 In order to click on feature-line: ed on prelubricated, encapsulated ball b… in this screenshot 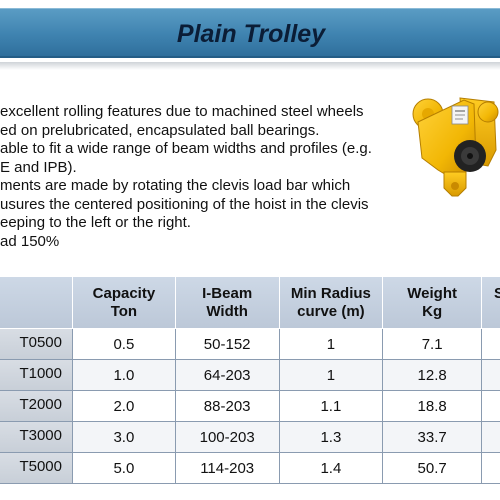, I will do `click(160, 130)`.